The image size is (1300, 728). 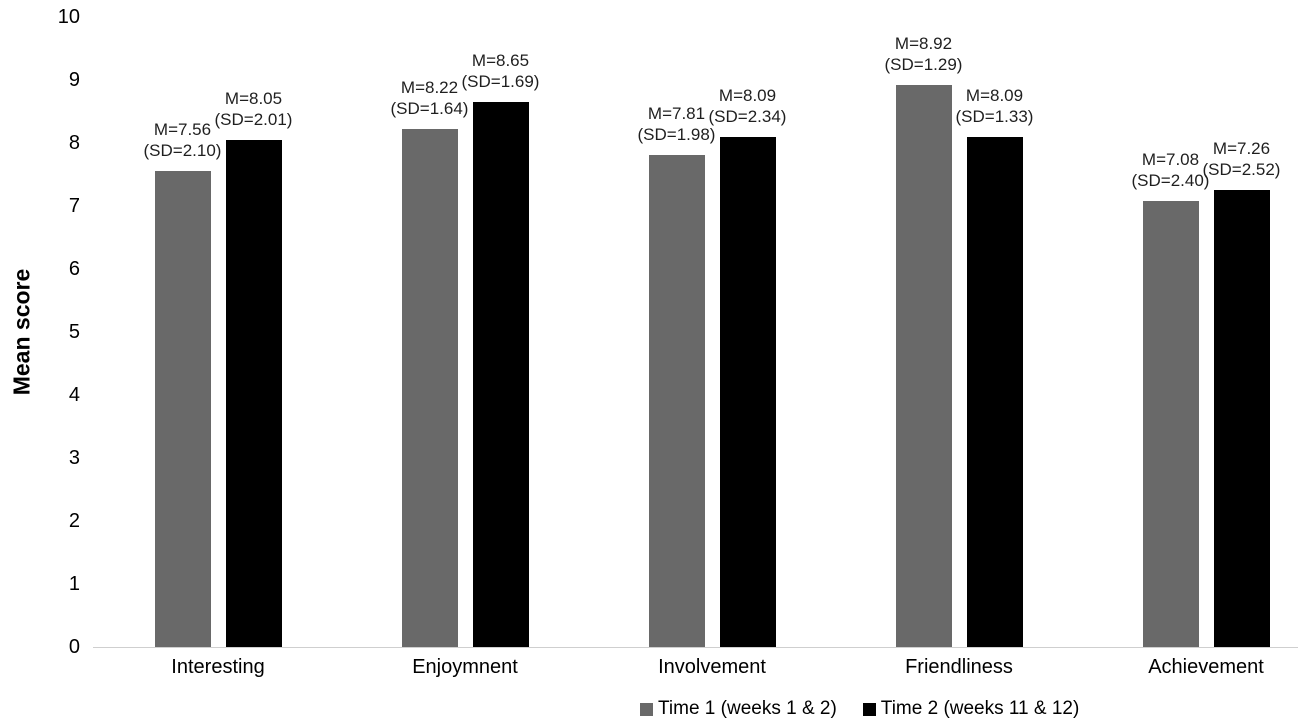 What do you see at coordinates (1171, 170) in the screenshot?
I see `data-label-series1-achievement: M=7.08 (SD=2.40)` at bounding box center [1171, 170].